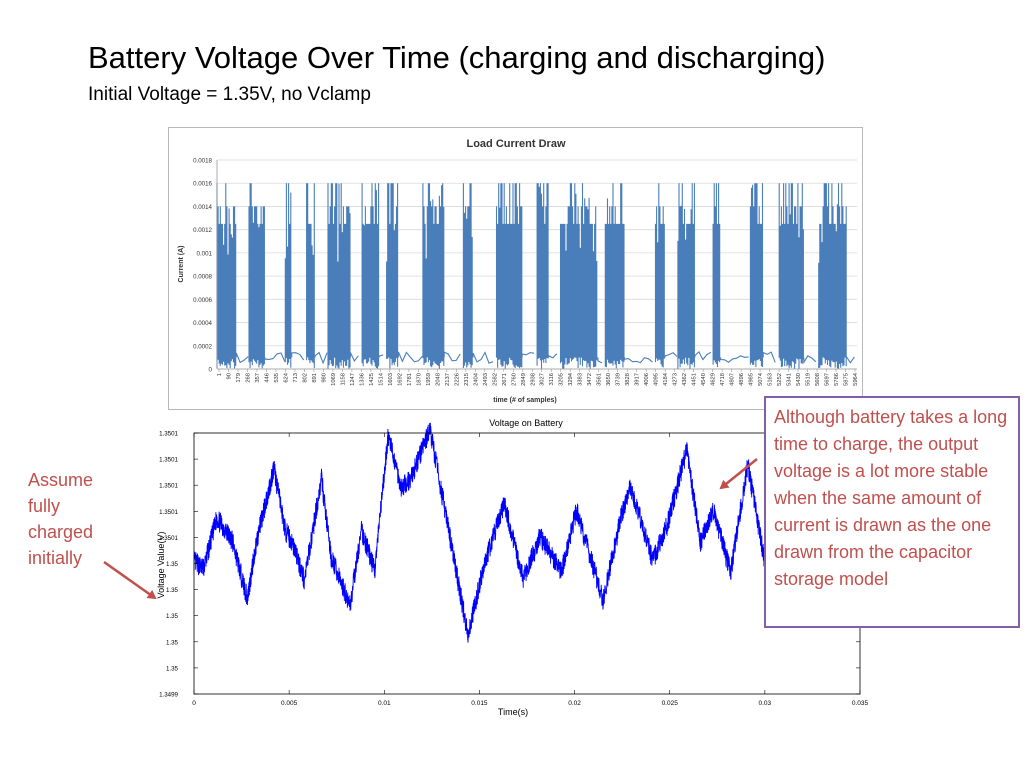 This screenshot has width=1024, height=768. I want to click on chart1-x-tick-label: 3027, so click(543, 379).